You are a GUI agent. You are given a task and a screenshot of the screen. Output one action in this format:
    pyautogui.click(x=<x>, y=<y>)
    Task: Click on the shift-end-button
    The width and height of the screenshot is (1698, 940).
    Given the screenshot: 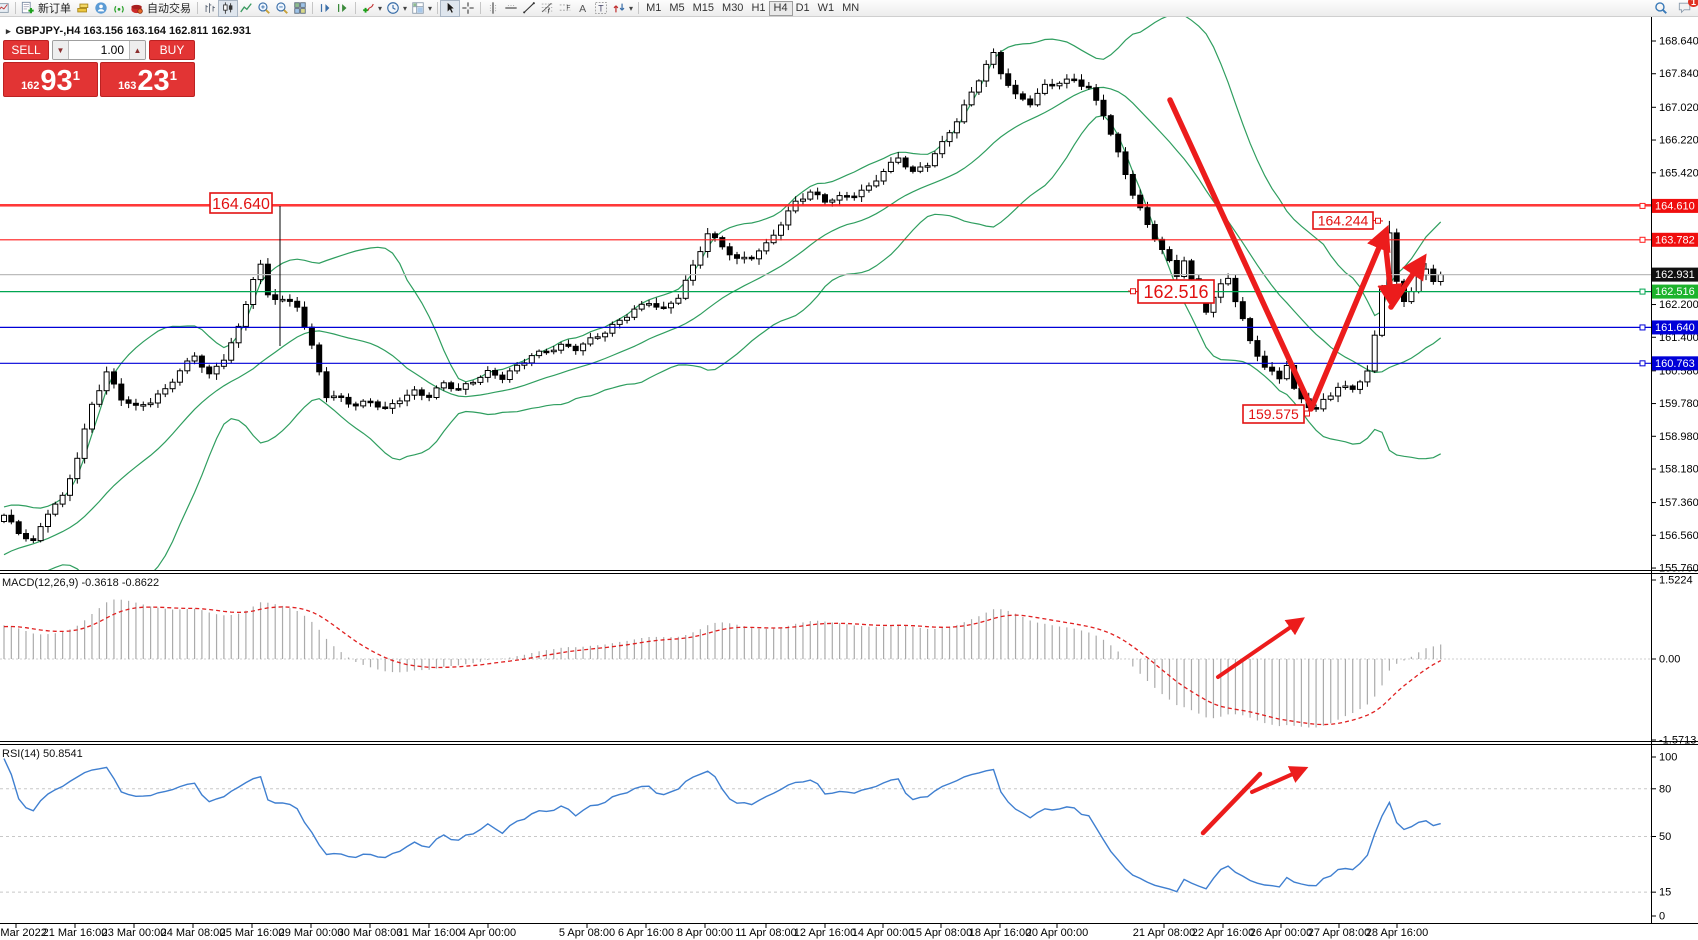 What is the action you would take?
    pyautogui.click(x=325, y=8)
    